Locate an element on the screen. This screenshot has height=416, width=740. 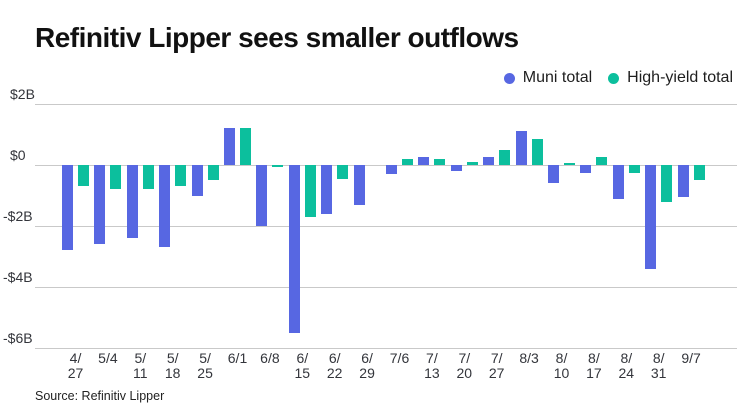
y-axis-tick-label: $0 is located at coordinates (18, 155).